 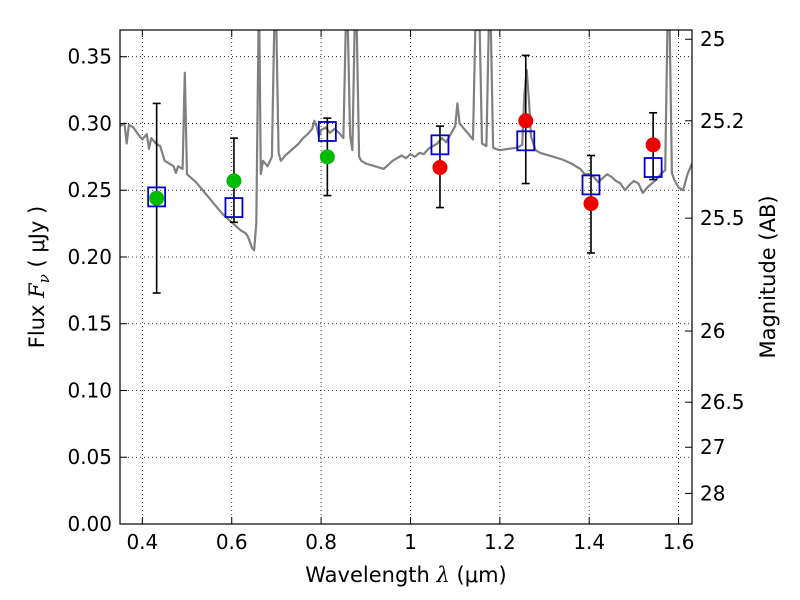 What do you see at coordinates (89, 57) in the screenshot?
I see `y-tick-label: 0.35` at bounding box center [89, 57].